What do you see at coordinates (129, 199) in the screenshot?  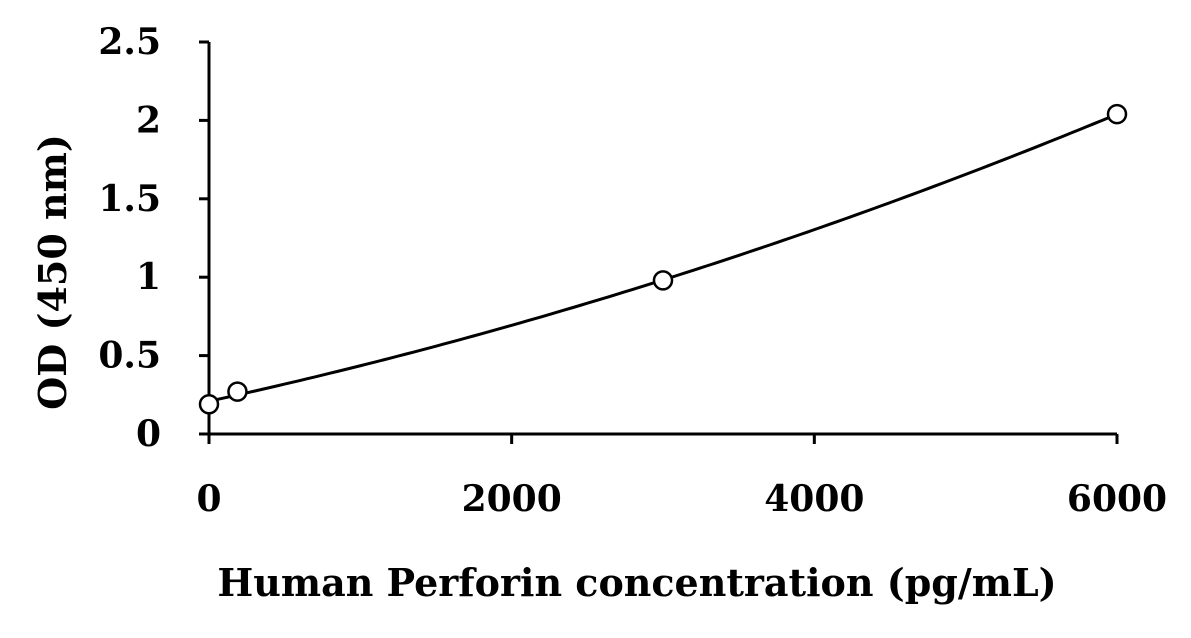 I see `y-tick-label: 1.5` at bounding box center [129, 199].